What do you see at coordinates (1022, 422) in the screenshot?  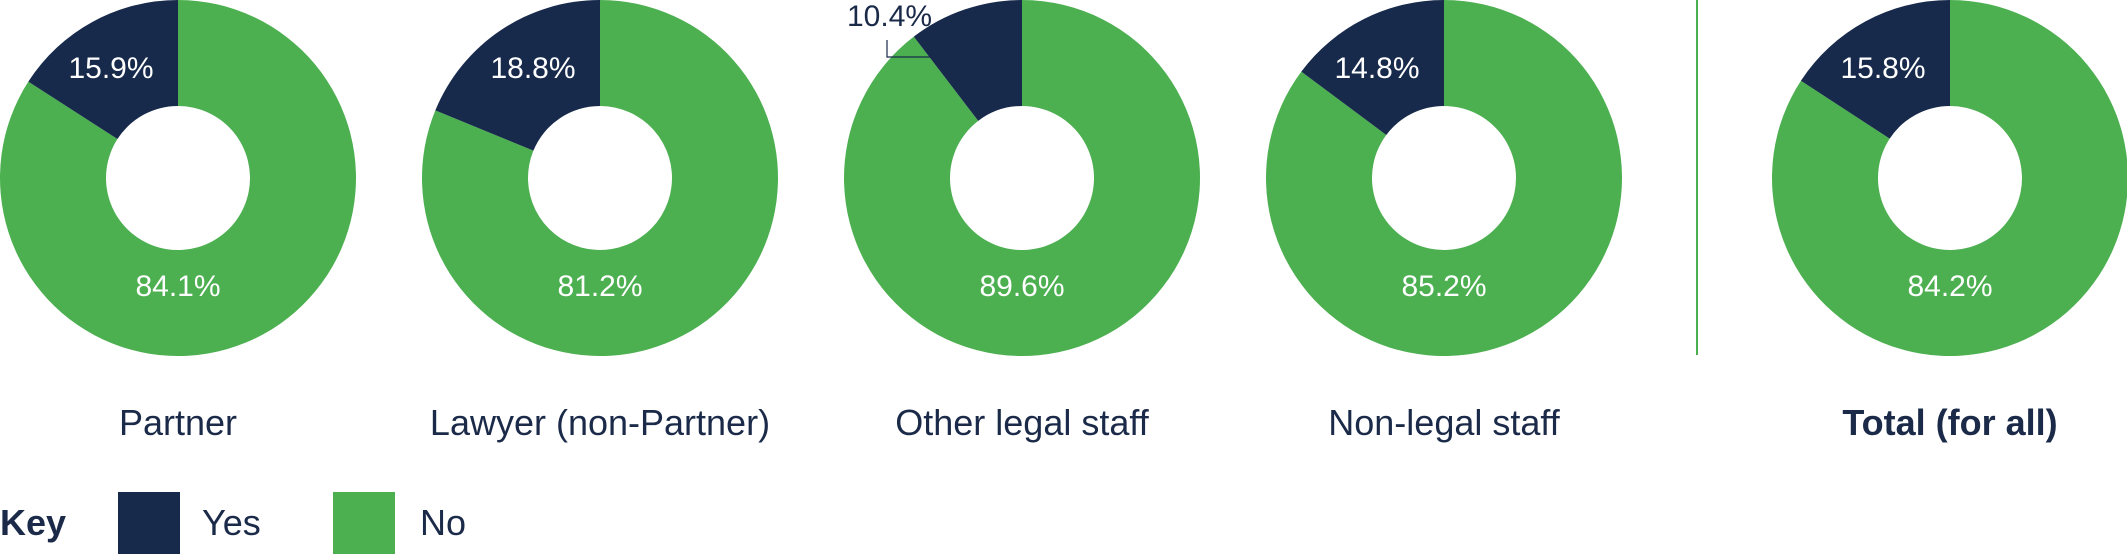 I see `category-label: Other legal staff` at bounding box center [1022, 422].